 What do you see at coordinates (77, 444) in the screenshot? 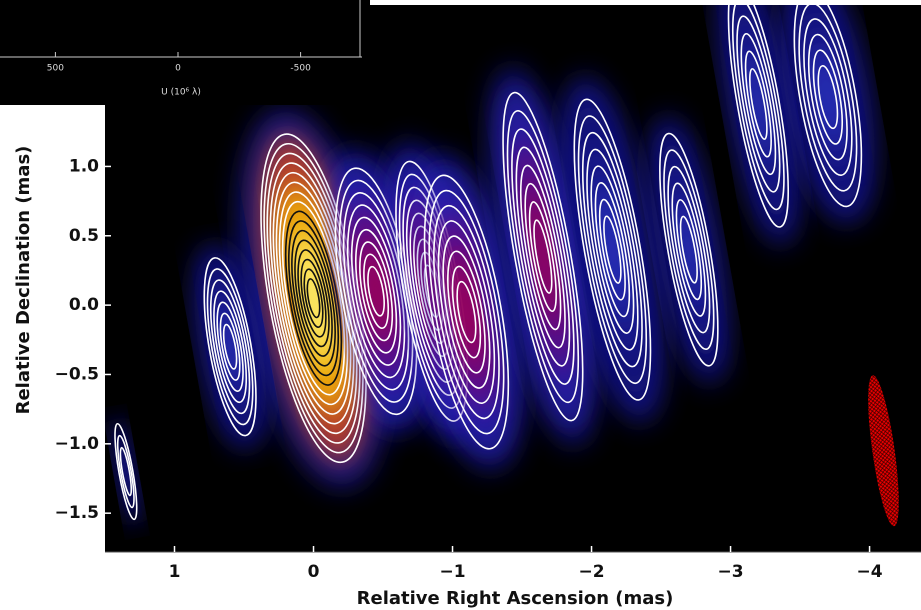
I see `y-tick-label: −1.0` at bounding box center [77, 444].